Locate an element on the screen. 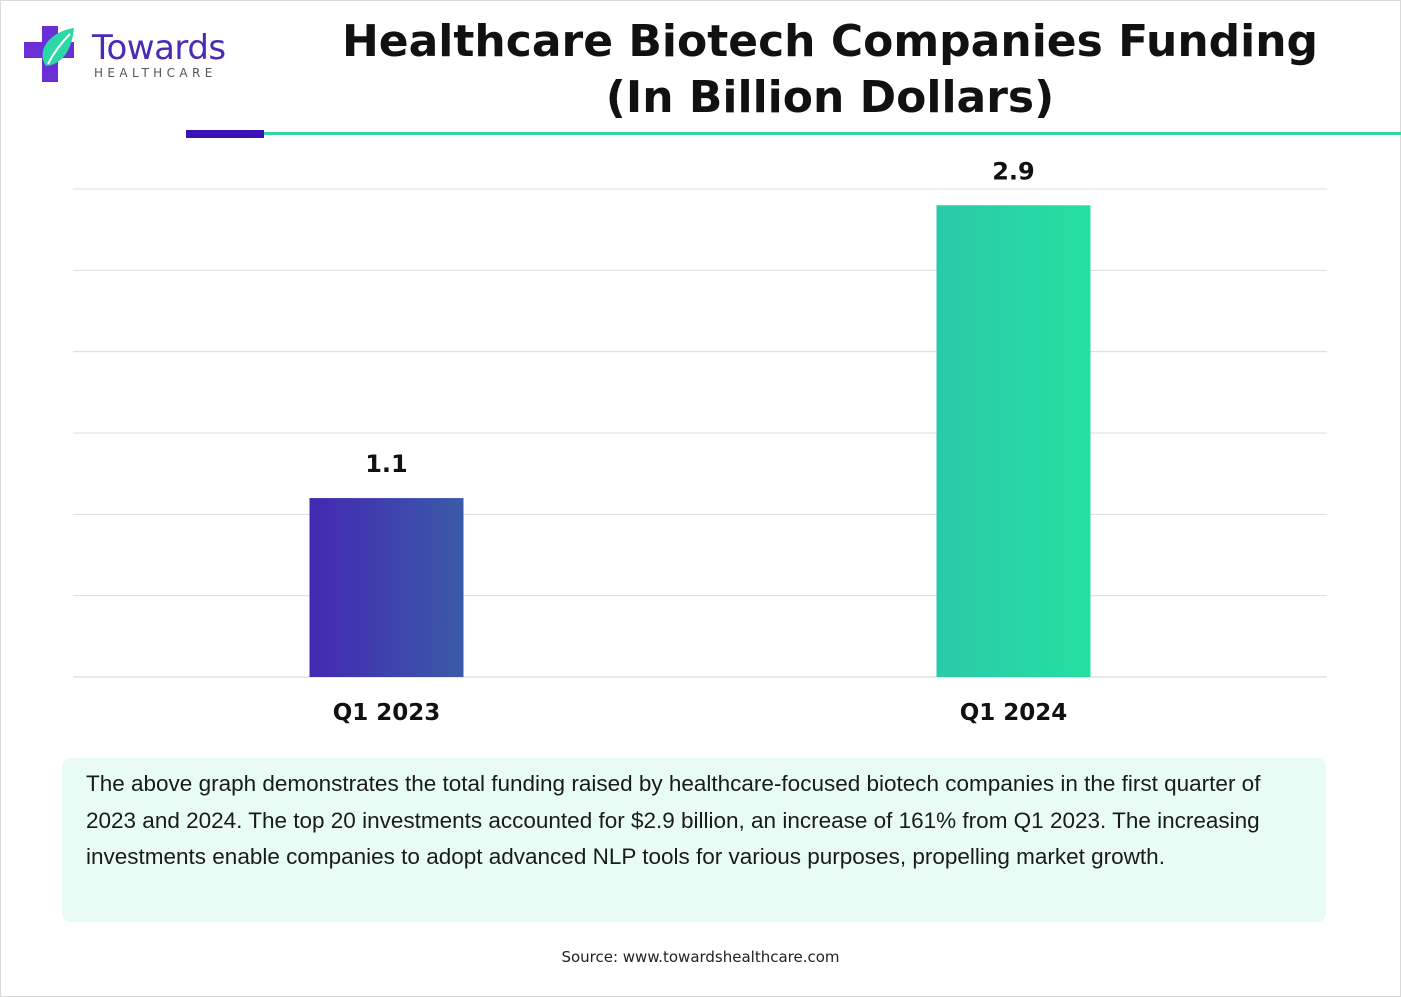 The image size is (1401, 997). x-tick-label: Q1 2024 is located at coordinates (1014, 713).